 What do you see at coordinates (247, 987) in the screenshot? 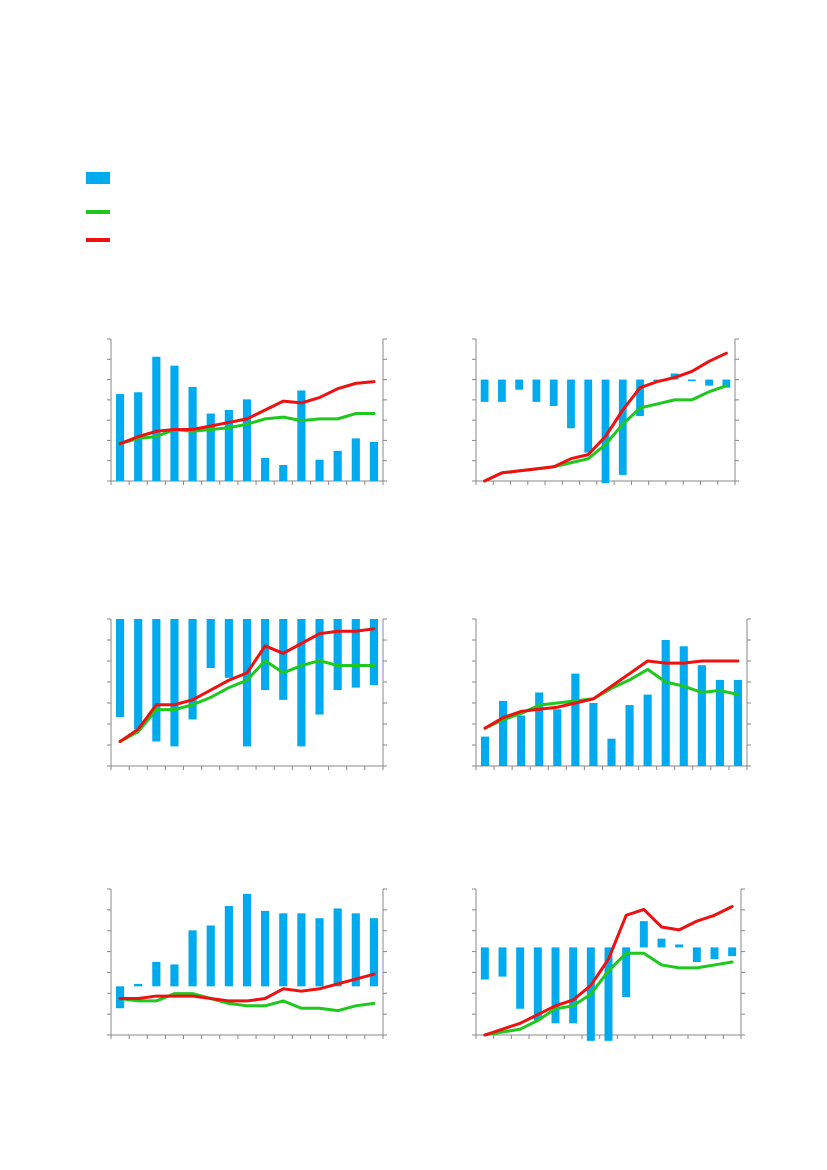
I see `chart-5-red-line` at bounding box center [247, 987].